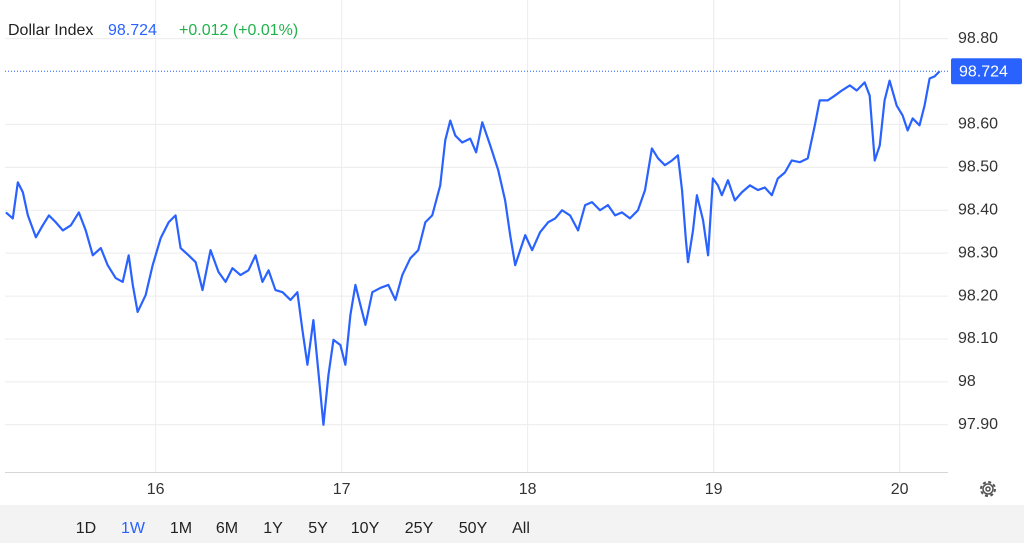 The height and width of the screenshot is (548, 1024). What do you see at coordinates (473, 528) in the screenshot?
I see `range-button: 50Y` at bounding box center [473, 528].